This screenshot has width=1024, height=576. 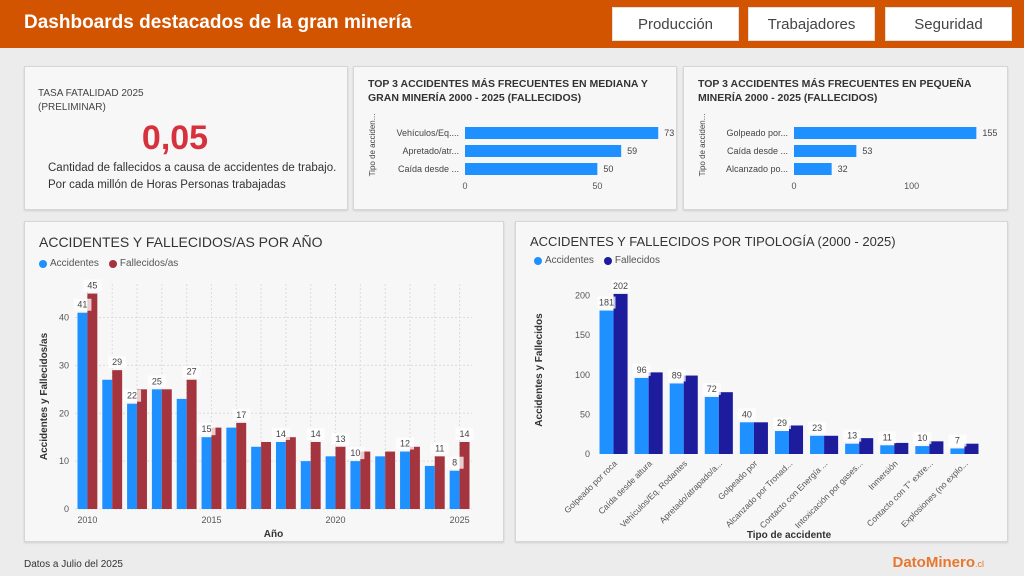 I want to click on yearly-data-label: 11, so click(x=439, y=448).